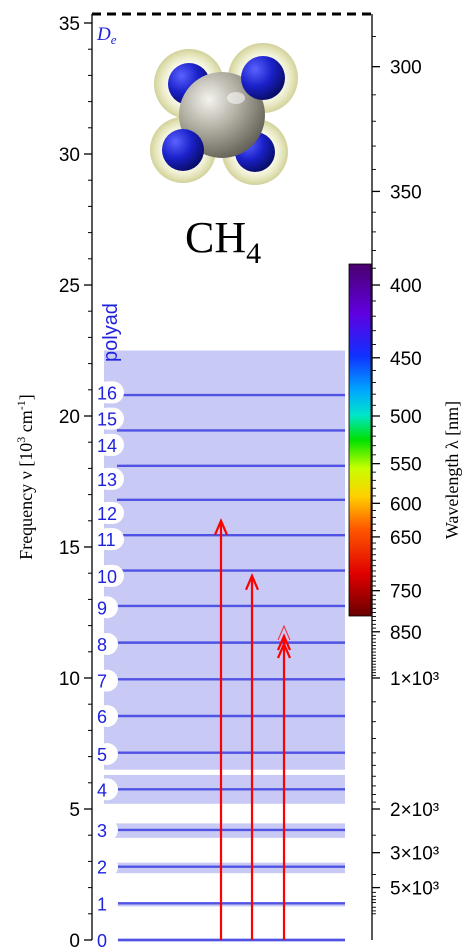 This screenshot has height=952, width=464. I want to click on polyad-label: 1, so click(102, 904).